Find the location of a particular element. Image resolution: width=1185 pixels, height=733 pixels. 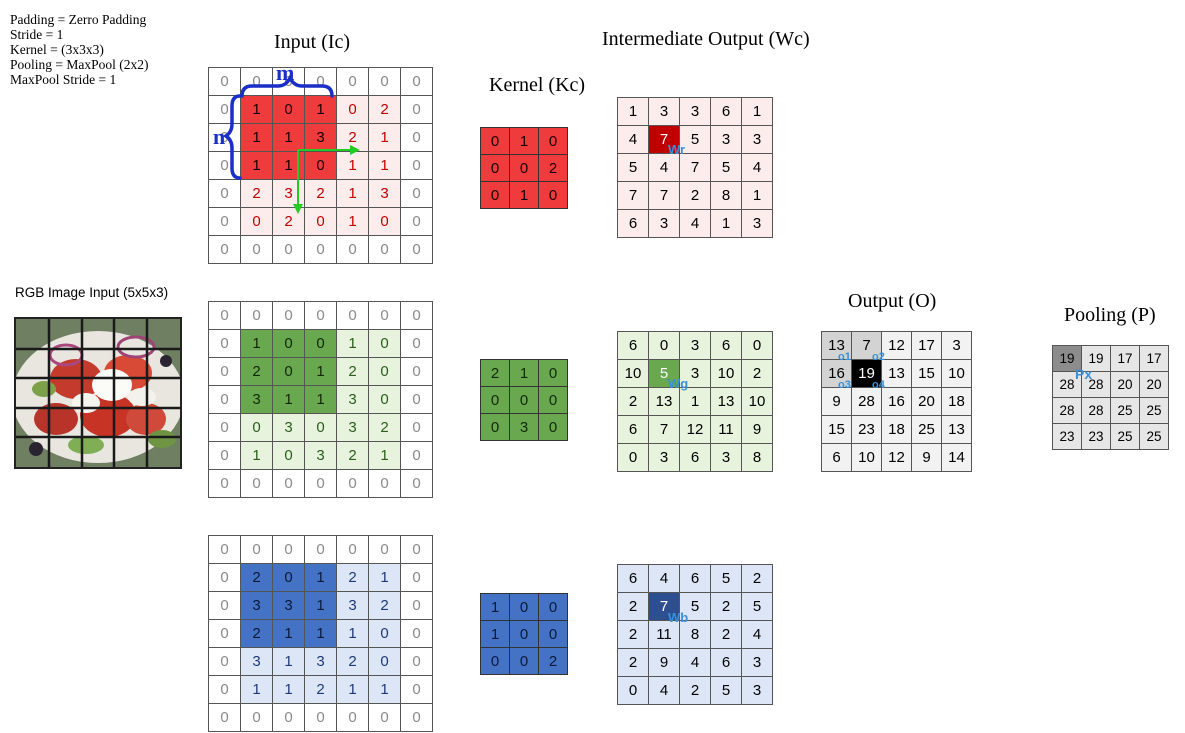

input-title: Input (Ic) is located at coordinates (312, 42).